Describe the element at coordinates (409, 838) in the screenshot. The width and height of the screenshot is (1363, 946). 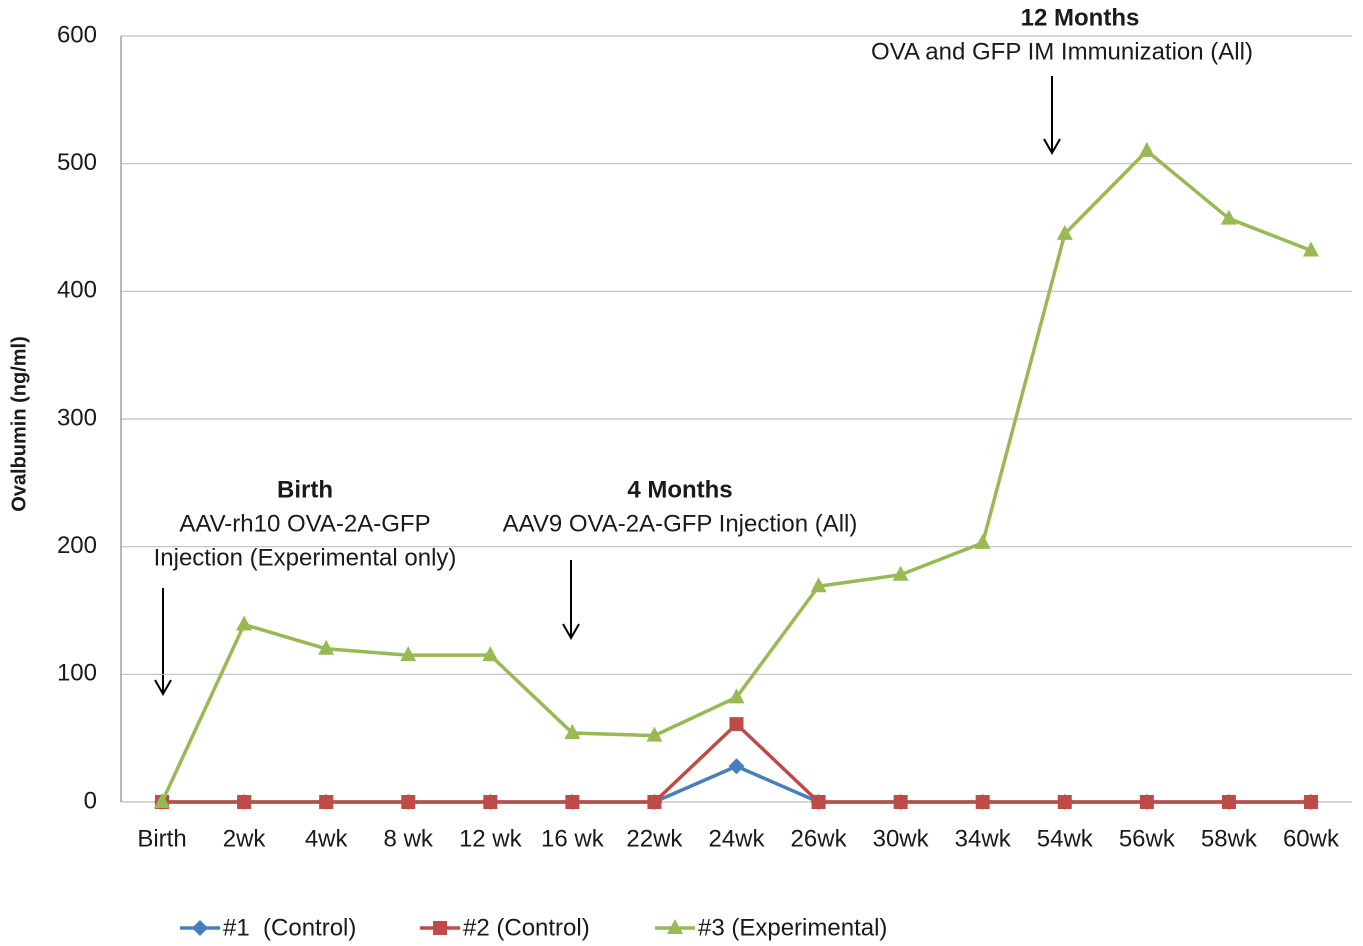
I see `x-tick-label: 8 wk` at that location.